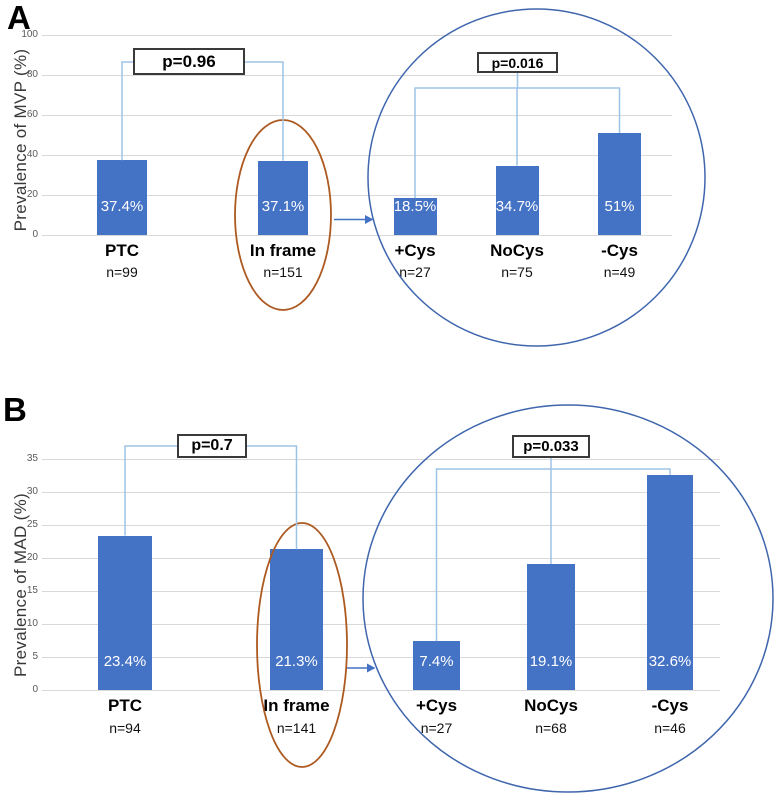 This screenshot has height=795, width=779. What do you see at coordinates (125, 728) in the screenshot?
I see `n-count-label-ptc: n=94` at bounding box center [125, 728].